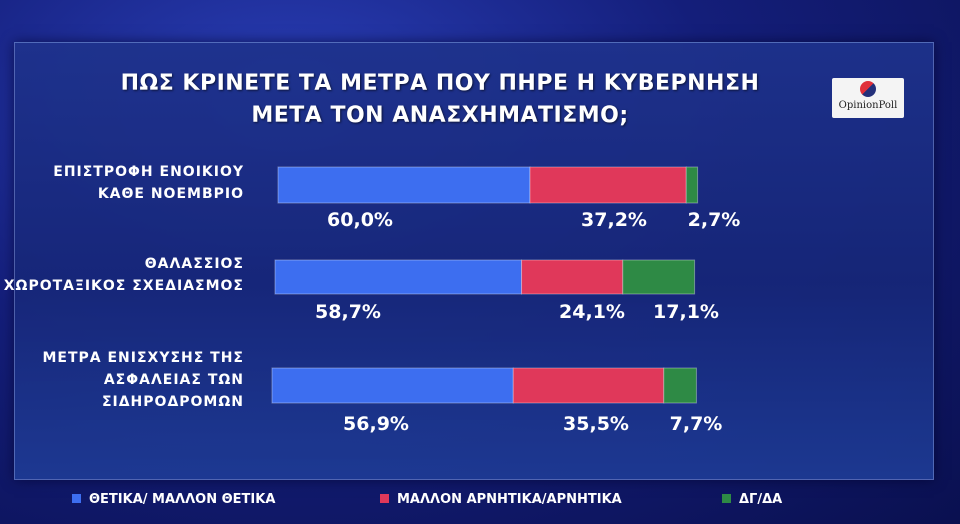 The width and height of the screenshot is (960, 524). I want to click on legend-label-negative: ΜΑΛΛΟΝ ΑΡΝΗΤΙΚΑ/ΑΡΝΗΤΙΚΑ, so click(509, 499).